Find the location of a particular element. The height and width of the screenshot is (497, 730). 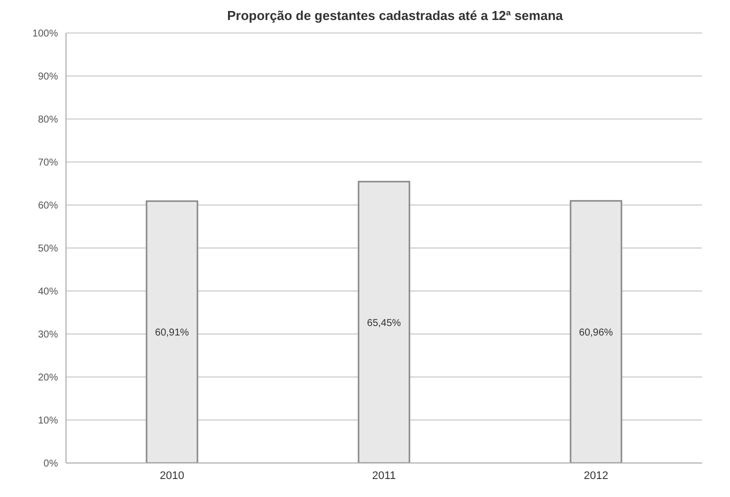

y-tick-label: 0% is located at coordinates (51, 464).